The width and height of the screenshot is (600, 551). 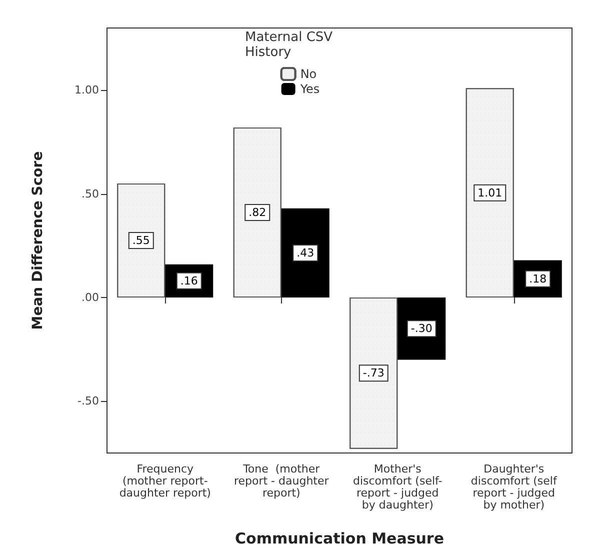 What do you see at coordinates (141, 240) in the screenshot?
I see `data-label: .55` at bounding box center [141, 240].